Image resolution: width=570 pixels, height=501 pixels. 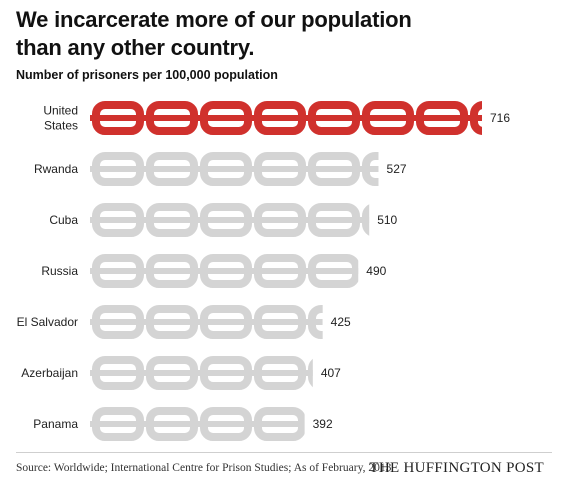 I want to click on value-label: 392, so click(x=323, y=424).